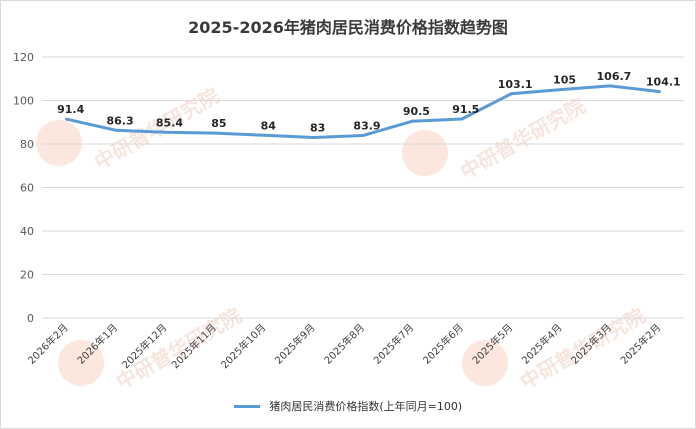 This screenshot has width=696, height=429. Describe the element at coordinates (97, 344) in the screenshot. I see `x-tick-label: 2026年1月` at that location.